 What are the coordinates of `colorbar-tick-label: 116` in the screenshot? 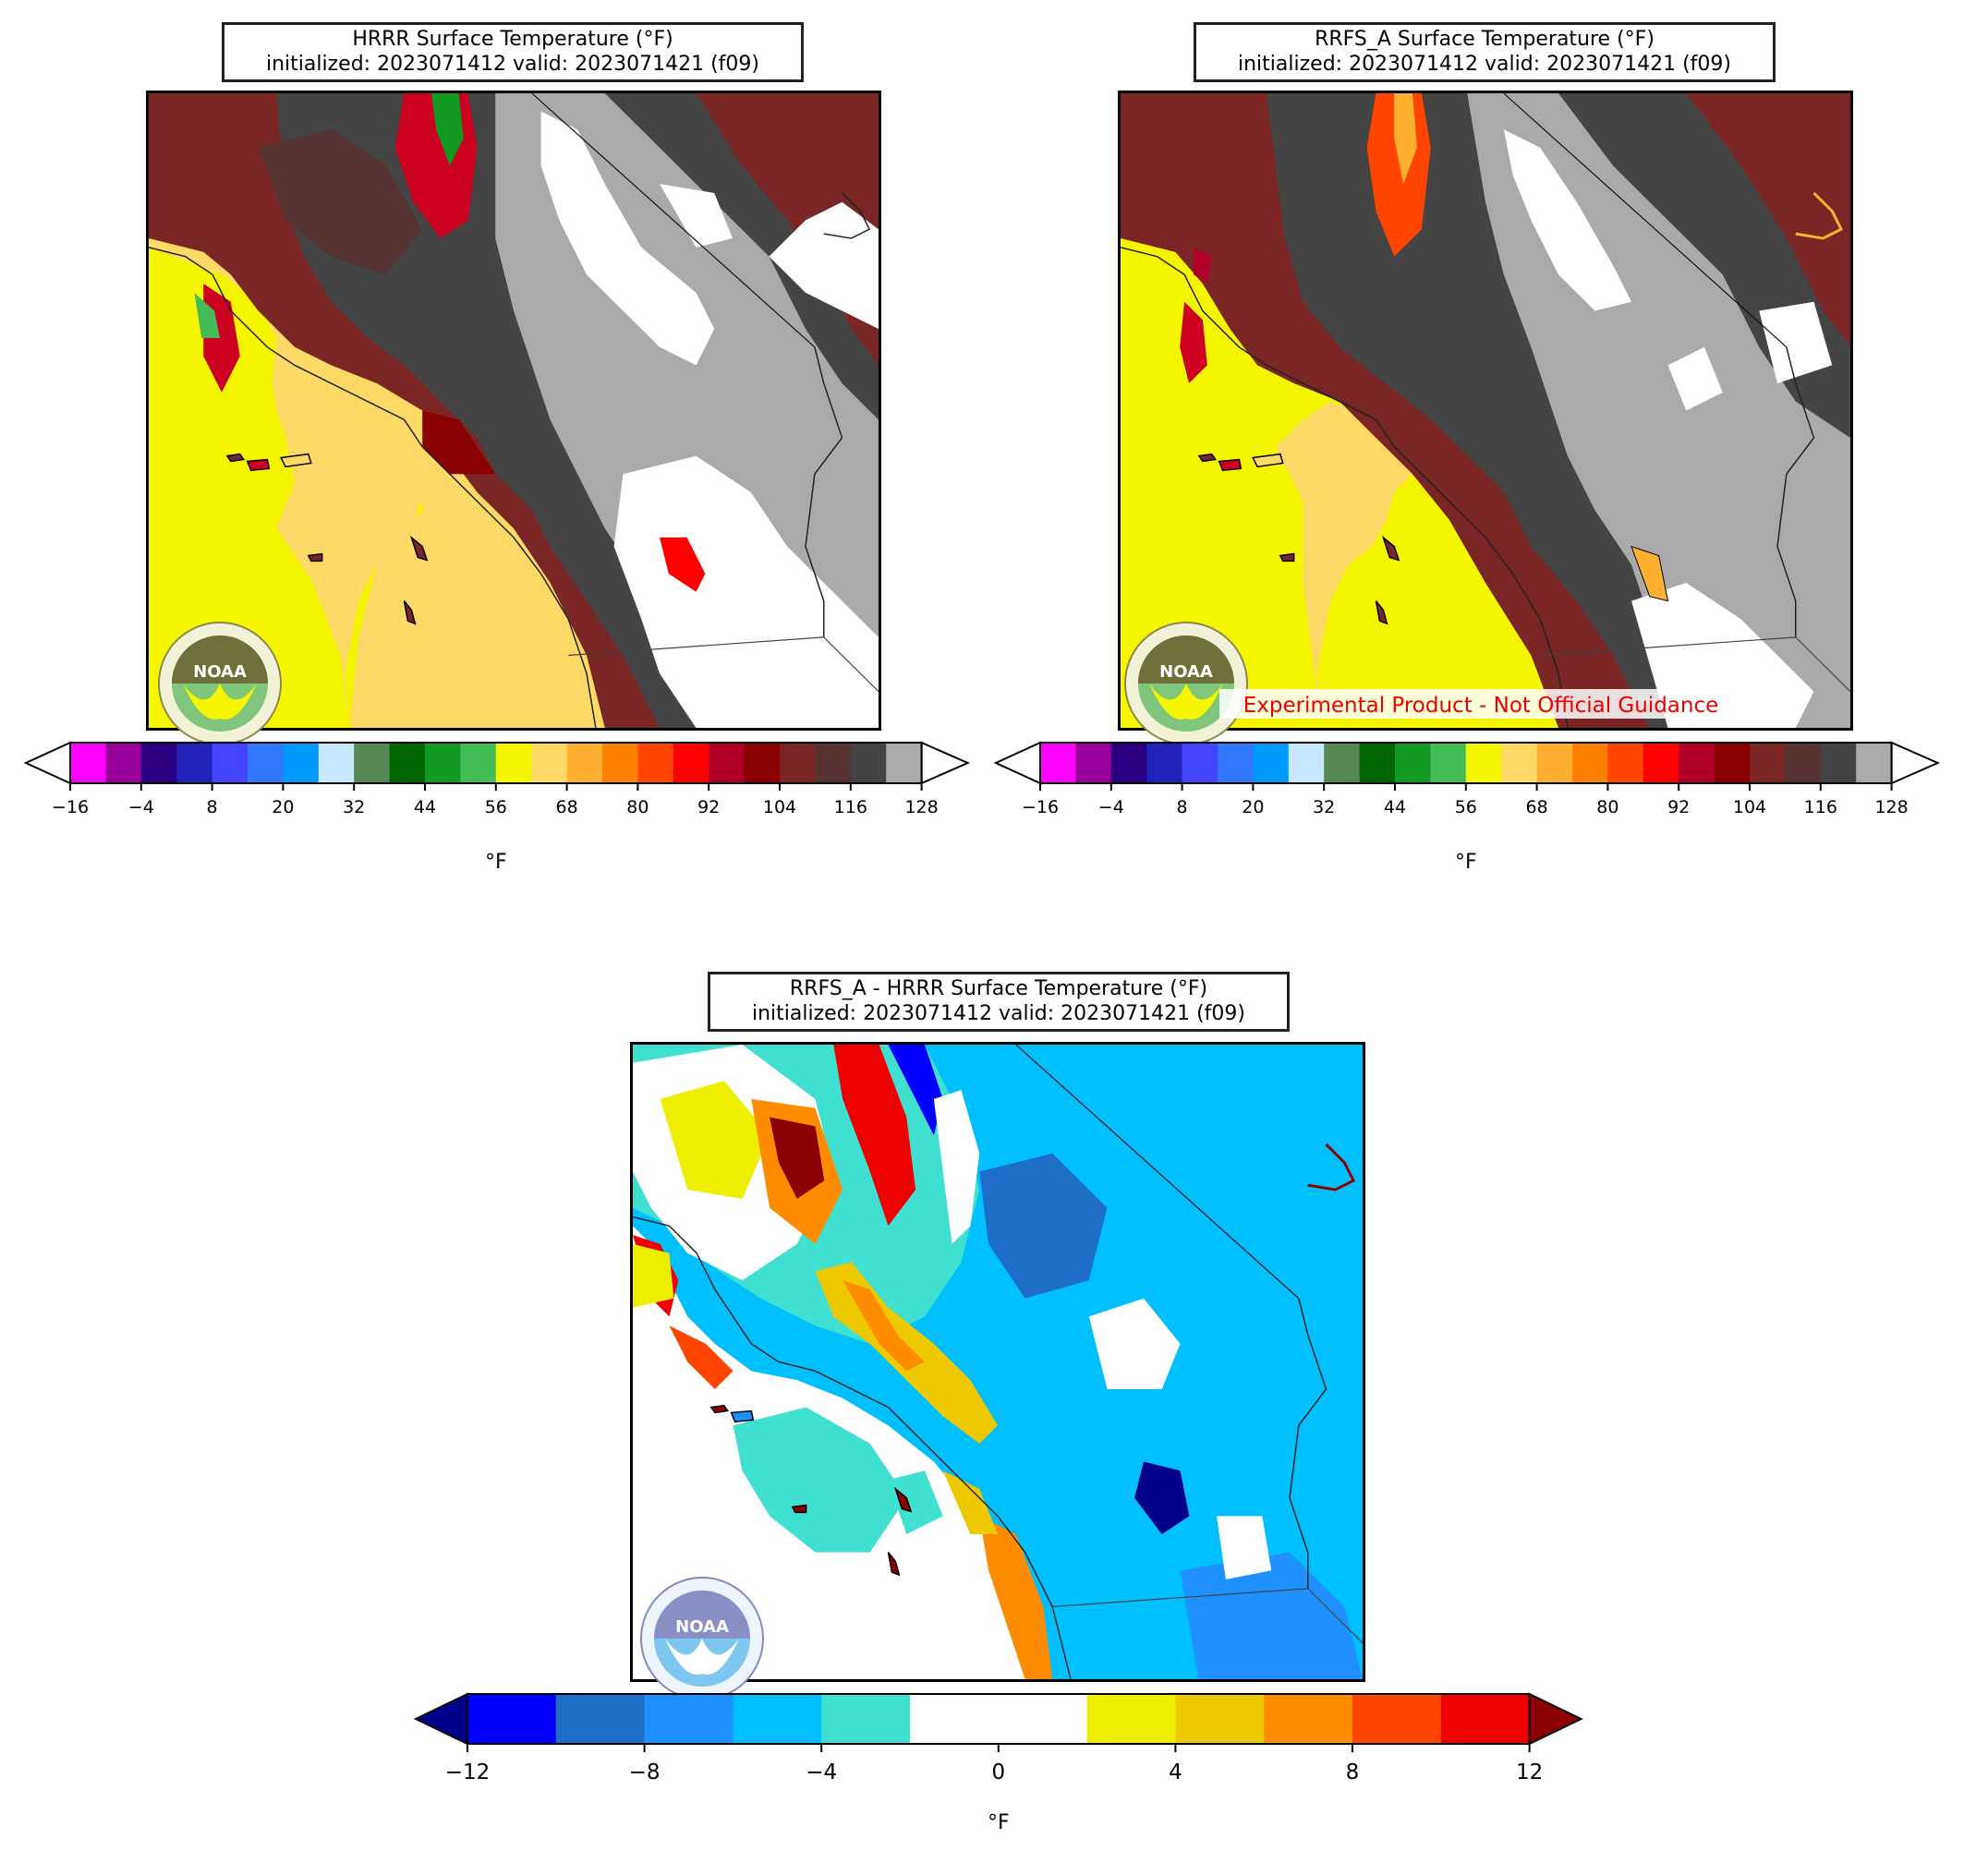 It's located at (850, 807).